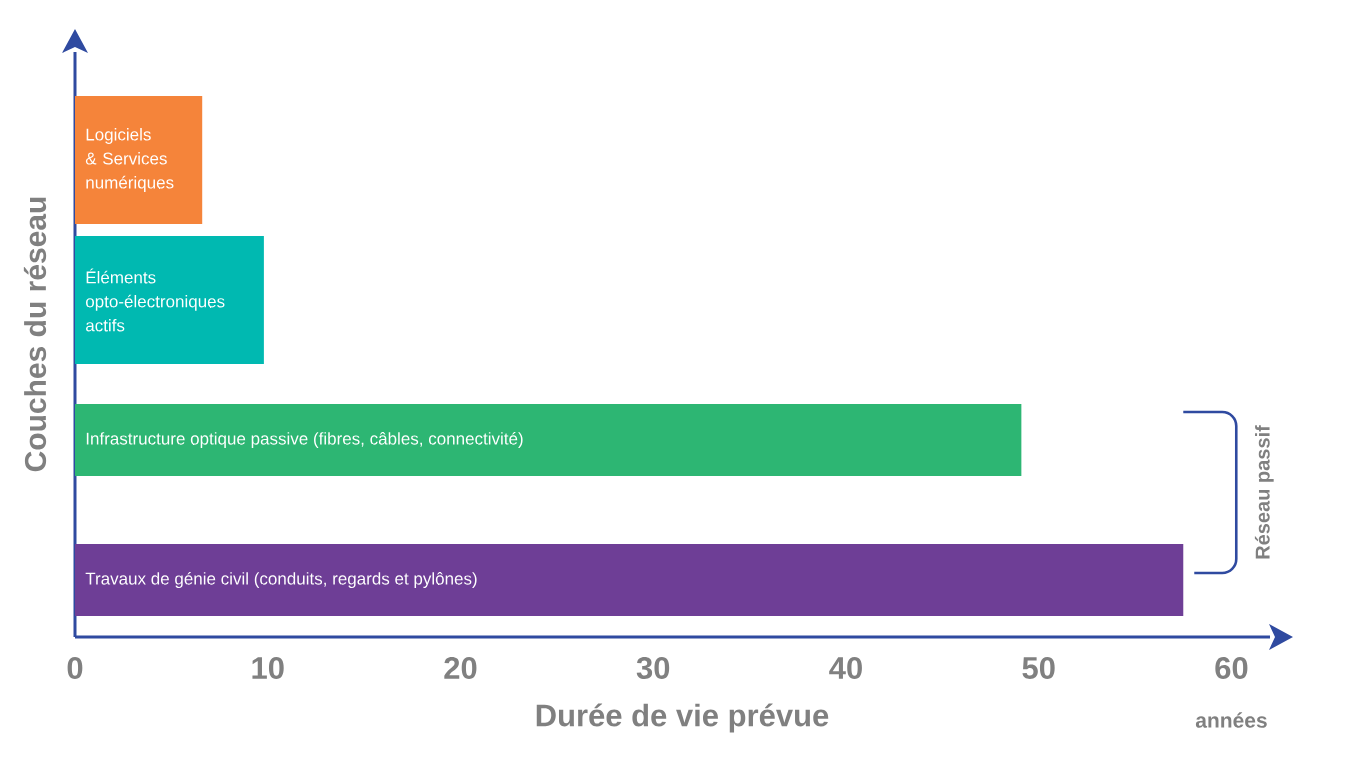  What do you see at coordinates (682, 718) in the screenshot?
I see `x-axis-title: Durée de vie prévue` at bounding box center [682, 718].